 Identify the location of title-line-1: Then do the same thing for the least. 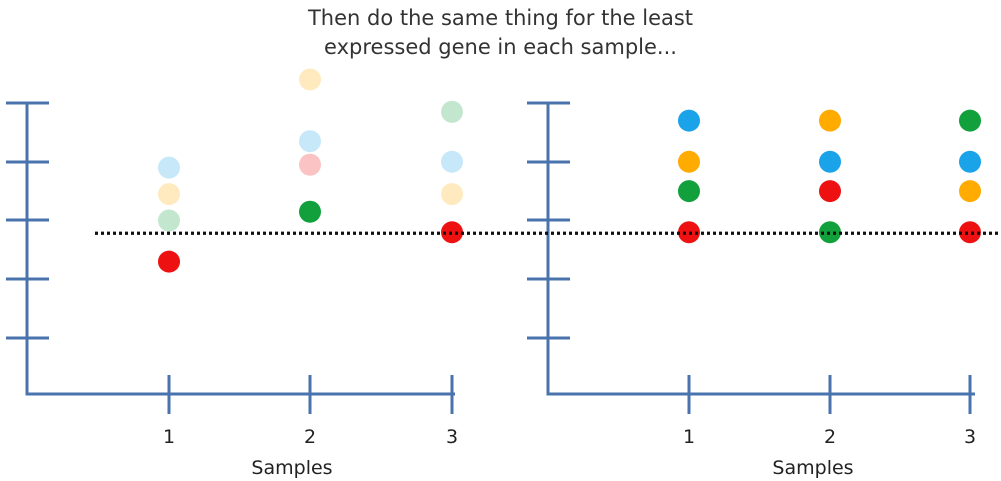
(500, 18).